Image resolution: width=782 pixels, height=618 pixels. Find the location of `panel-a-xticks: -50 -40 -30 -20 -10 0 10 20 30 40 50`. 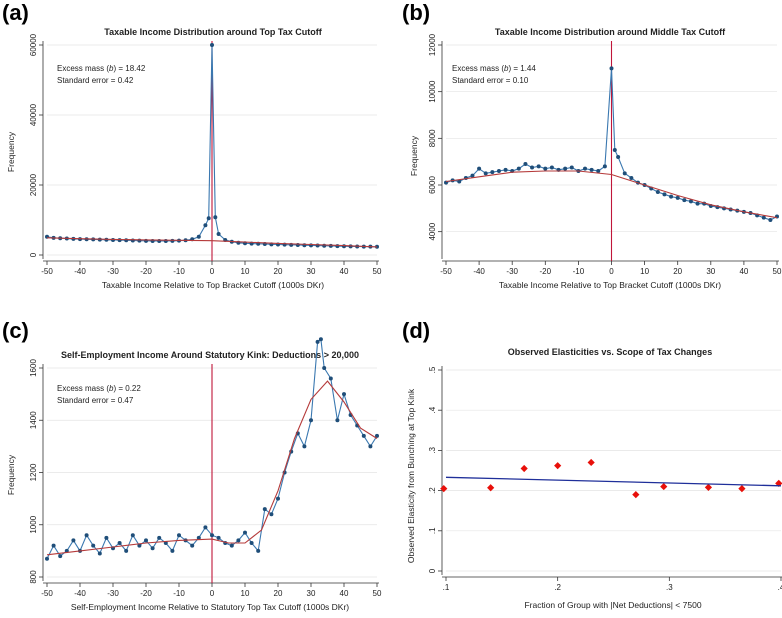

panel-a-xticks: -50 -40 -30 -20 -10 0 10 20 30 40 50 is located at coordinates (211, 268).